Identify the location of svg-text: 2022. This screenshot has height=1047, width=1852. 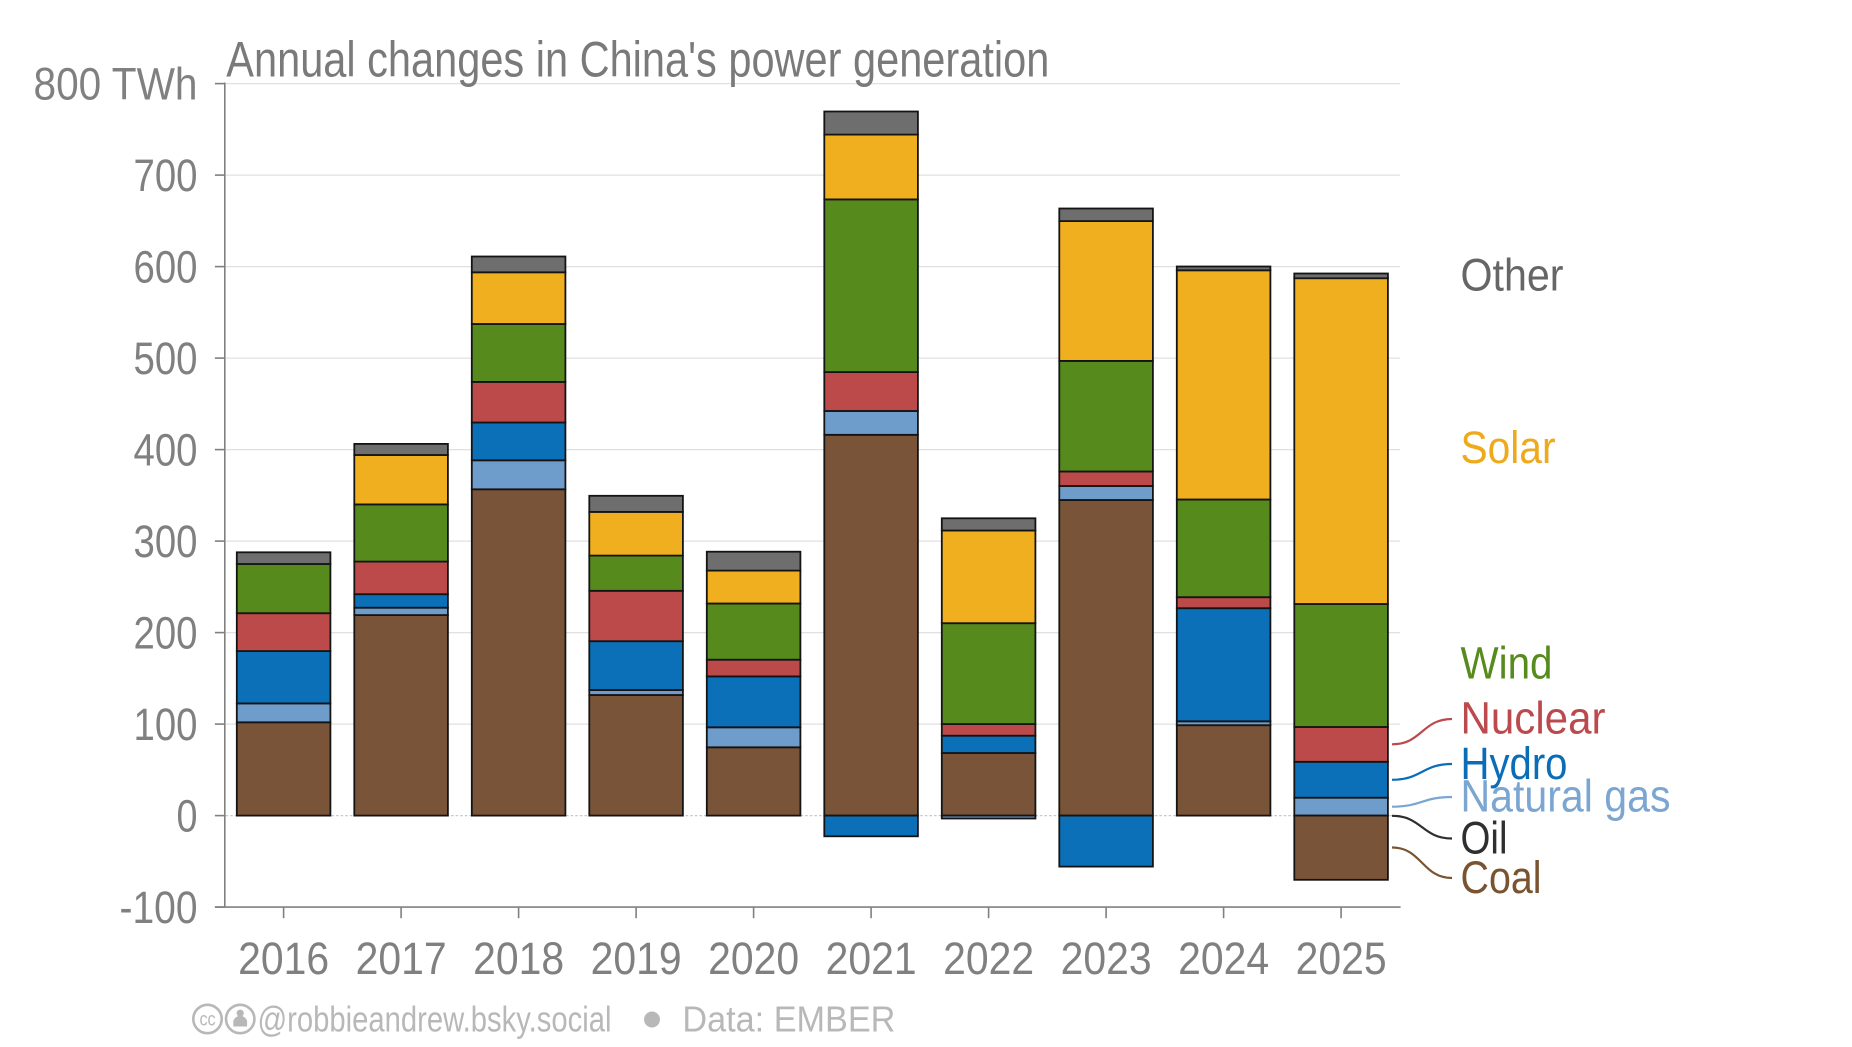
(988, 958).